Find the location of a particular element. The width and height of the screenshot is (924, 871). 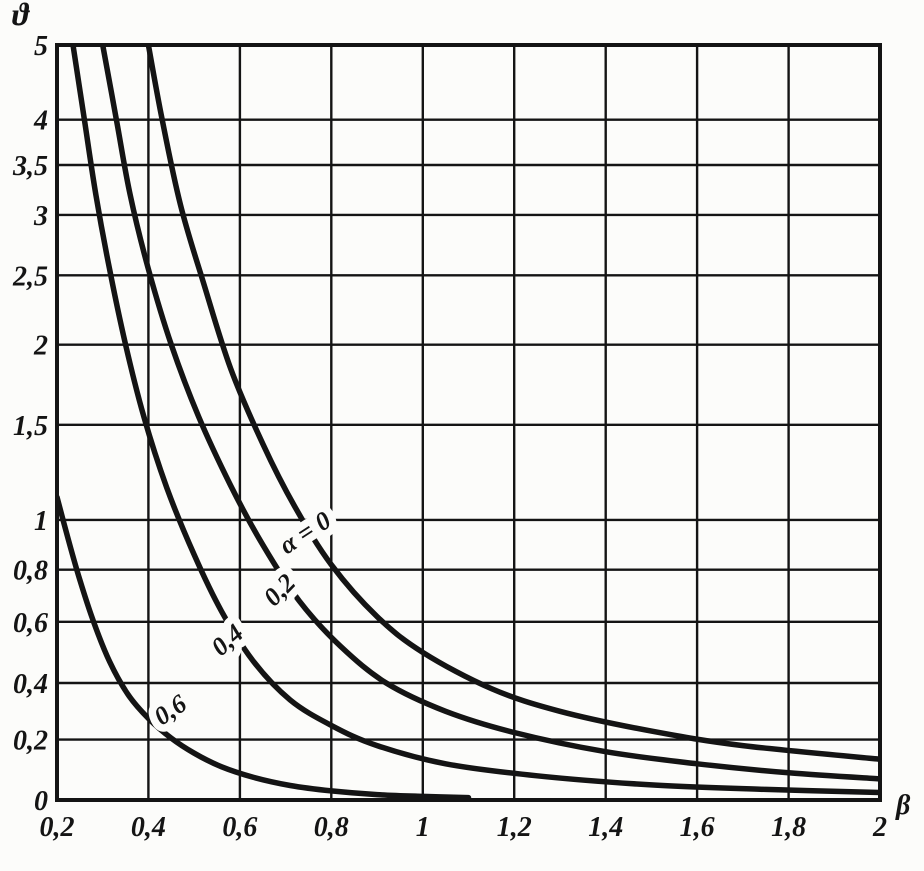

x-tick-label: 0,6 is located at coordinates (239, 827).